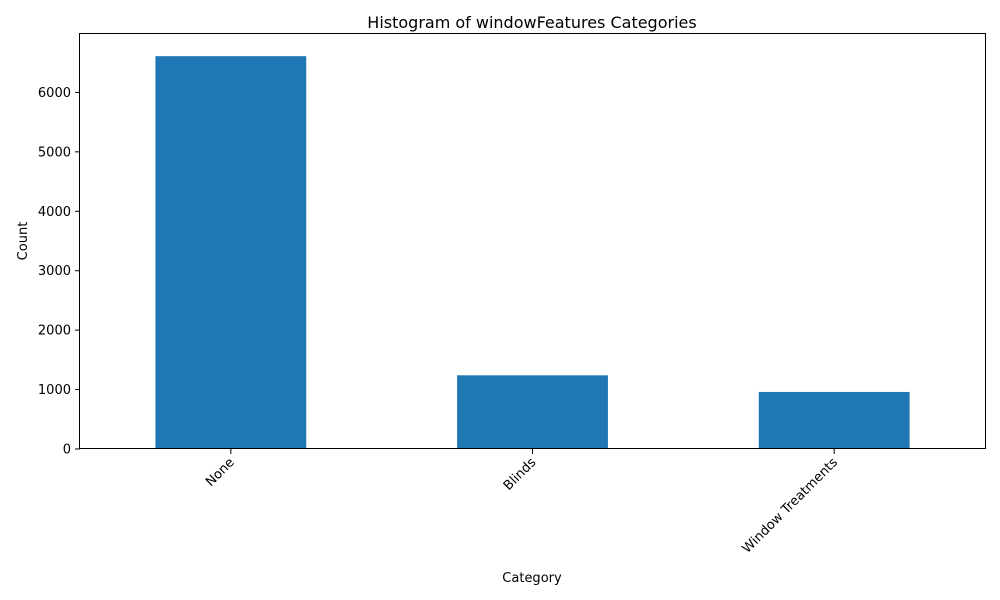 The width and height of the screenshot is (1000, 600). I want to click on y-tick-label: 2000, so click(54, 331).